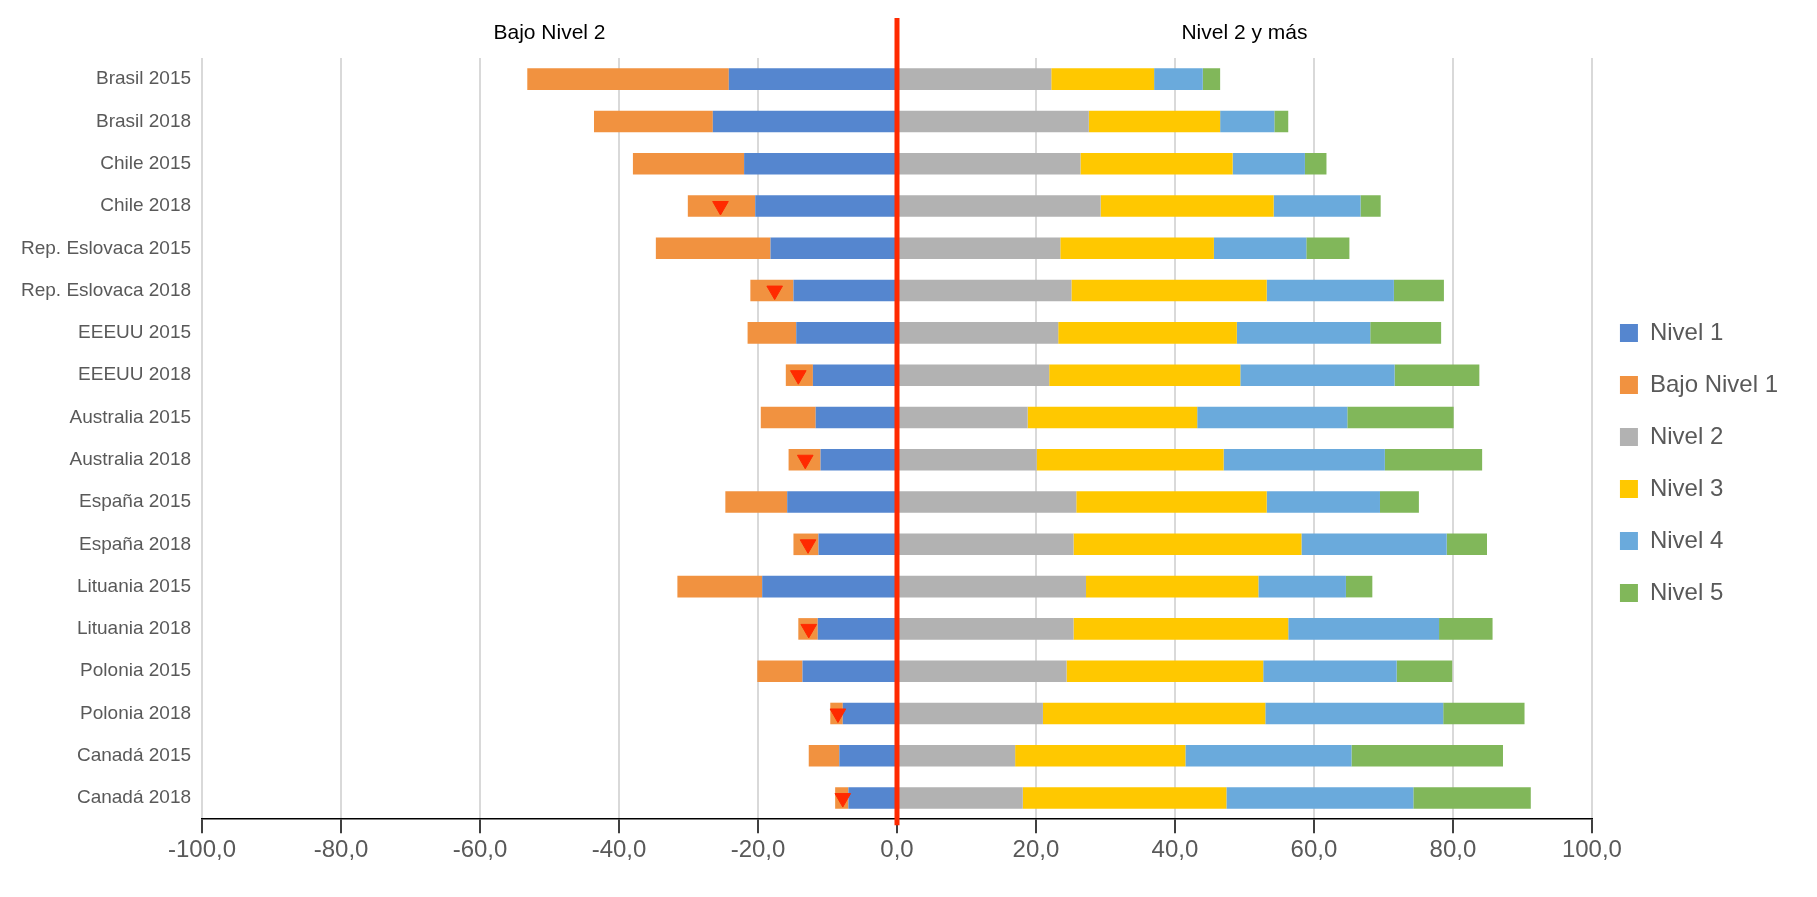  Describe the element at coordinates (146, 162) in the screenshot. I see `y-tick-label: Chile 2015` at that location.